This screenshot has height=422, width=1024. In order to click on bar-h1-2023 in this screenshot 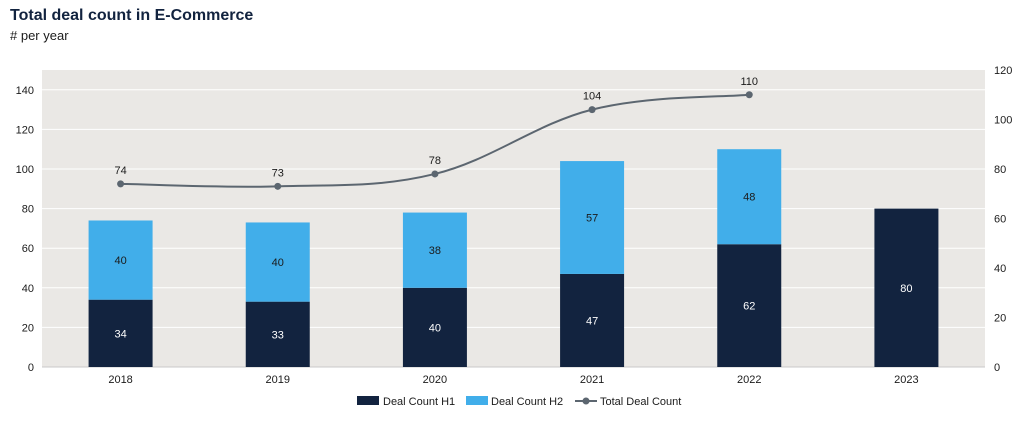, I will do `click(906, 287)`.